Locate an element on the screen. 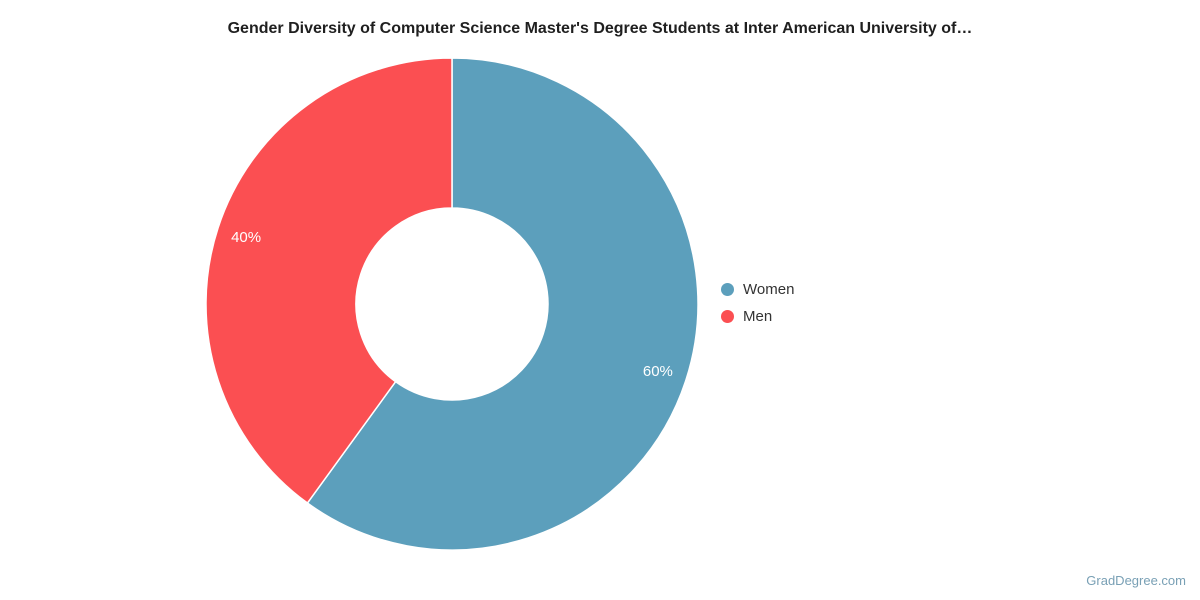  slice-label-men: 40% is located at coordinates (246, 237).